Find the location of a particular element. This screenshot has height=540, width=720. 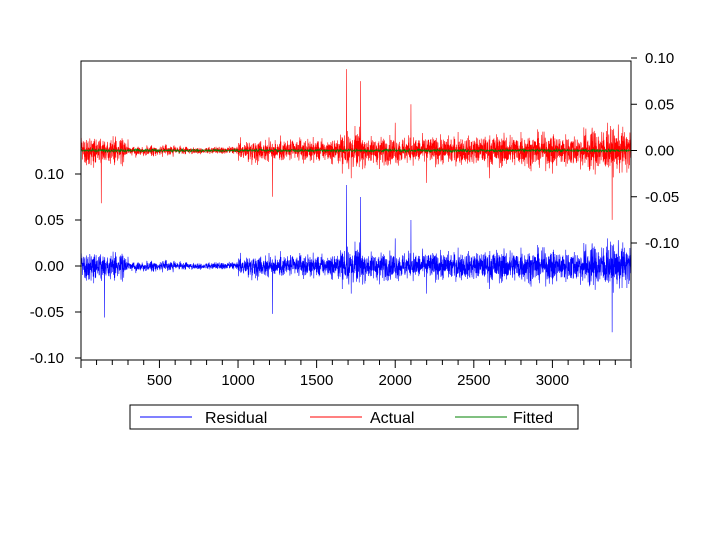

right-tick-label: 0.00 is located at coordinates (659, 151).